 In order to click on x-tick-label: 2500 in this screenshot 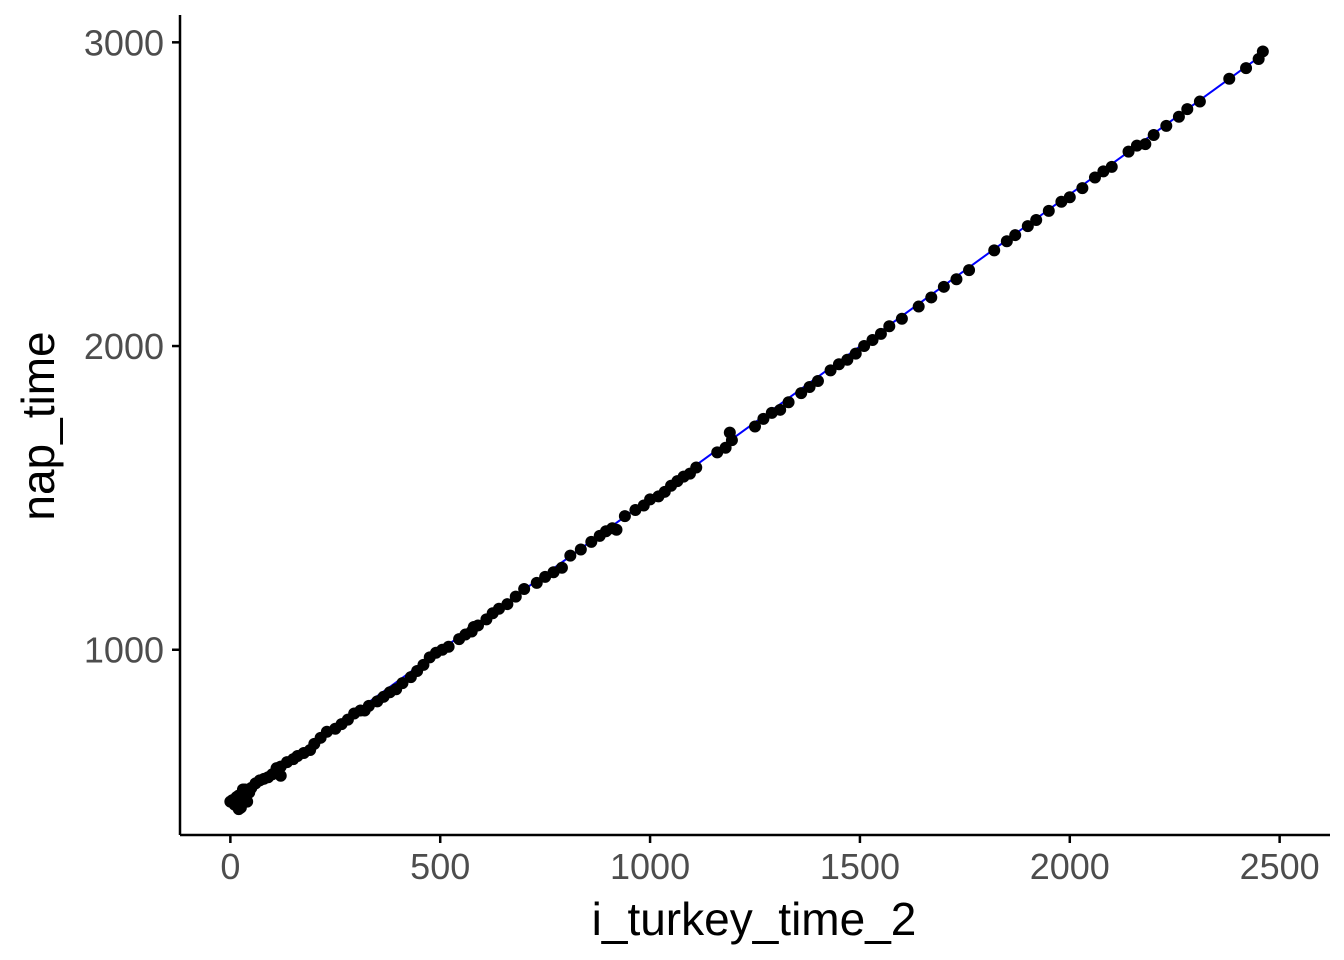, I will do `click(1280, 866)`.